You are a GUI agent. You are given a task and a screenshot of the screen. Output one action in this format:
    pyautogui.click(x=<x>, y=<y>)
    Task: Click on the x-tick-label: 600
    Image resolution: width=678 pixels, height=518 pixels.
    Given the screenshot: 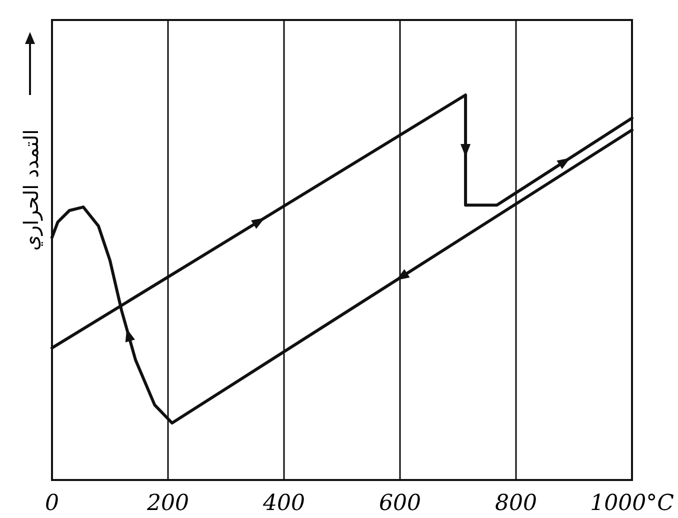 What is the action you would take?
    pyautogui.click(x=400, y=503)
    